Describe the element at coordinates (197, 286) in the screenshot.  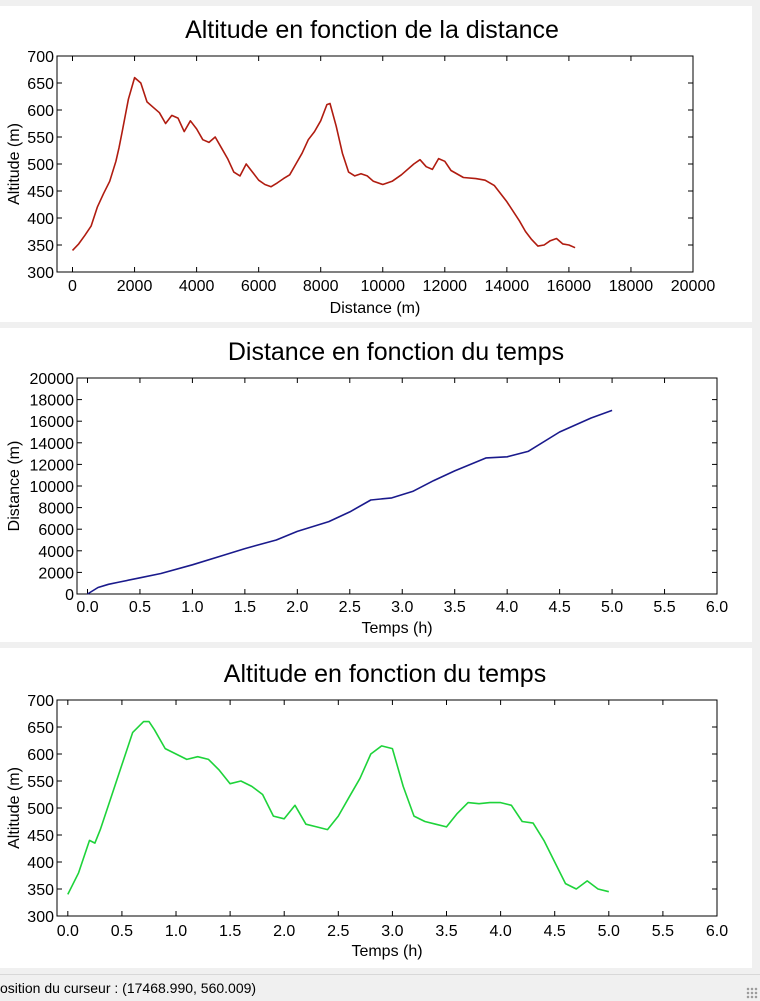
I see `x-tick-label: 4000` at that location.